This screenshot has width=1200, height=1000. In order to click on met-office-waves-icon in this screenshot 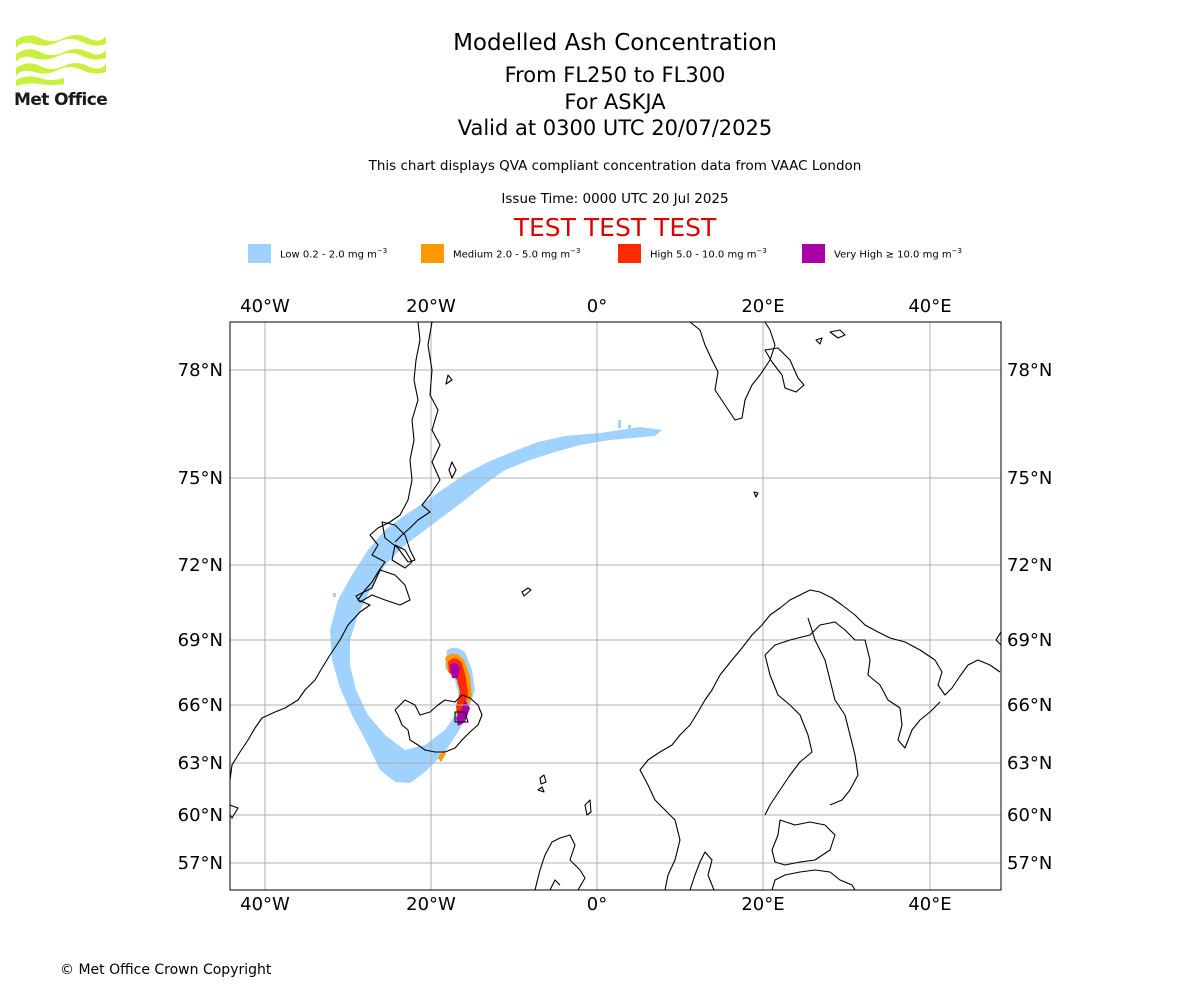, I will do `click(61, 60)`.